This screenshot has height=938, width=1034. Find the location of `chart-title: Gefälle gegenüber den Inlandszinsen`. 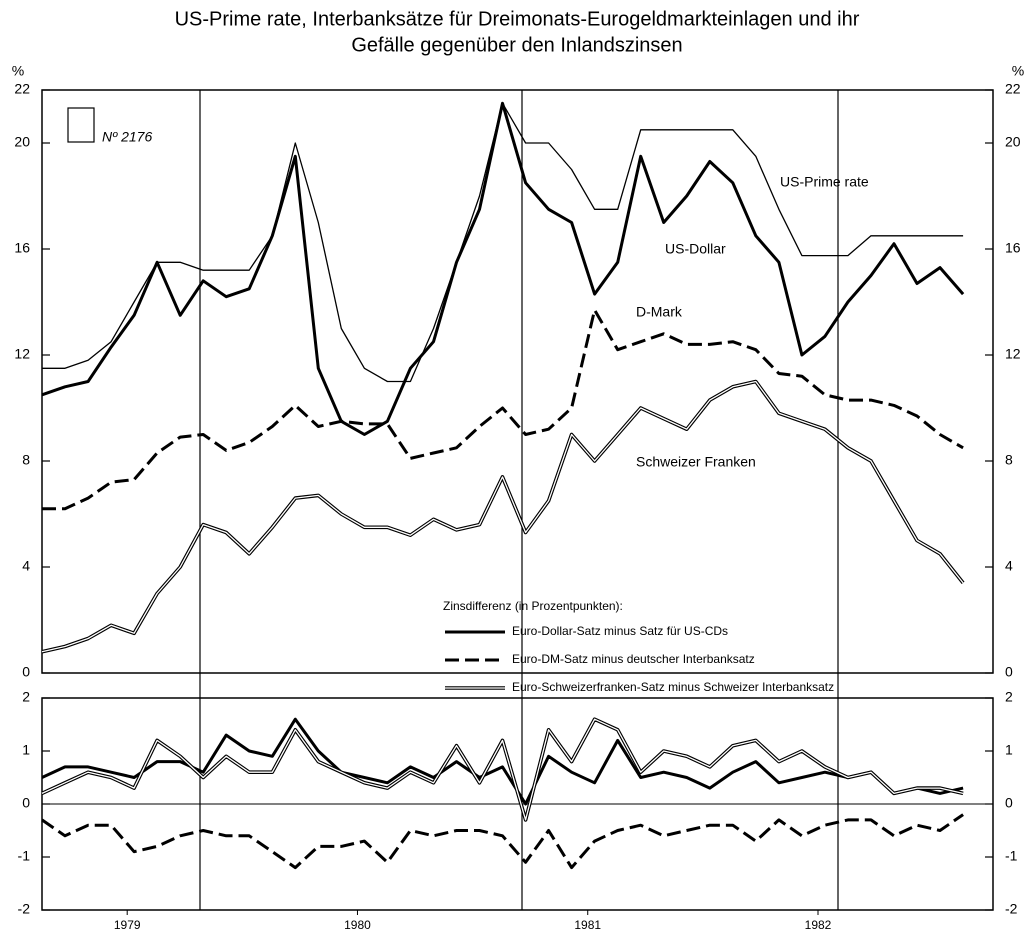

chart-title: Gefälle gegenüber den Inlandszinsen is located at coordinates (516, 45).